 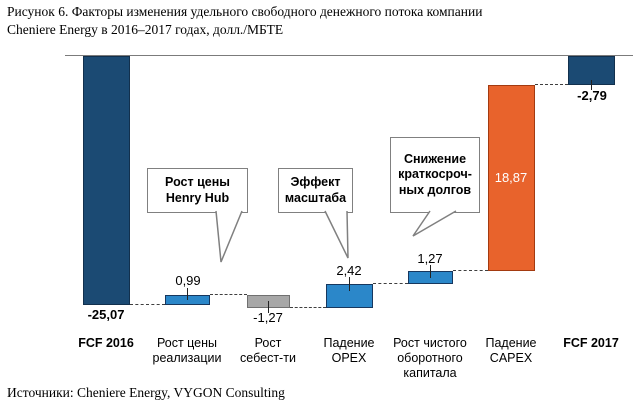 I want to click on callout-tail-scale-effect, so click(x=336, y=234).